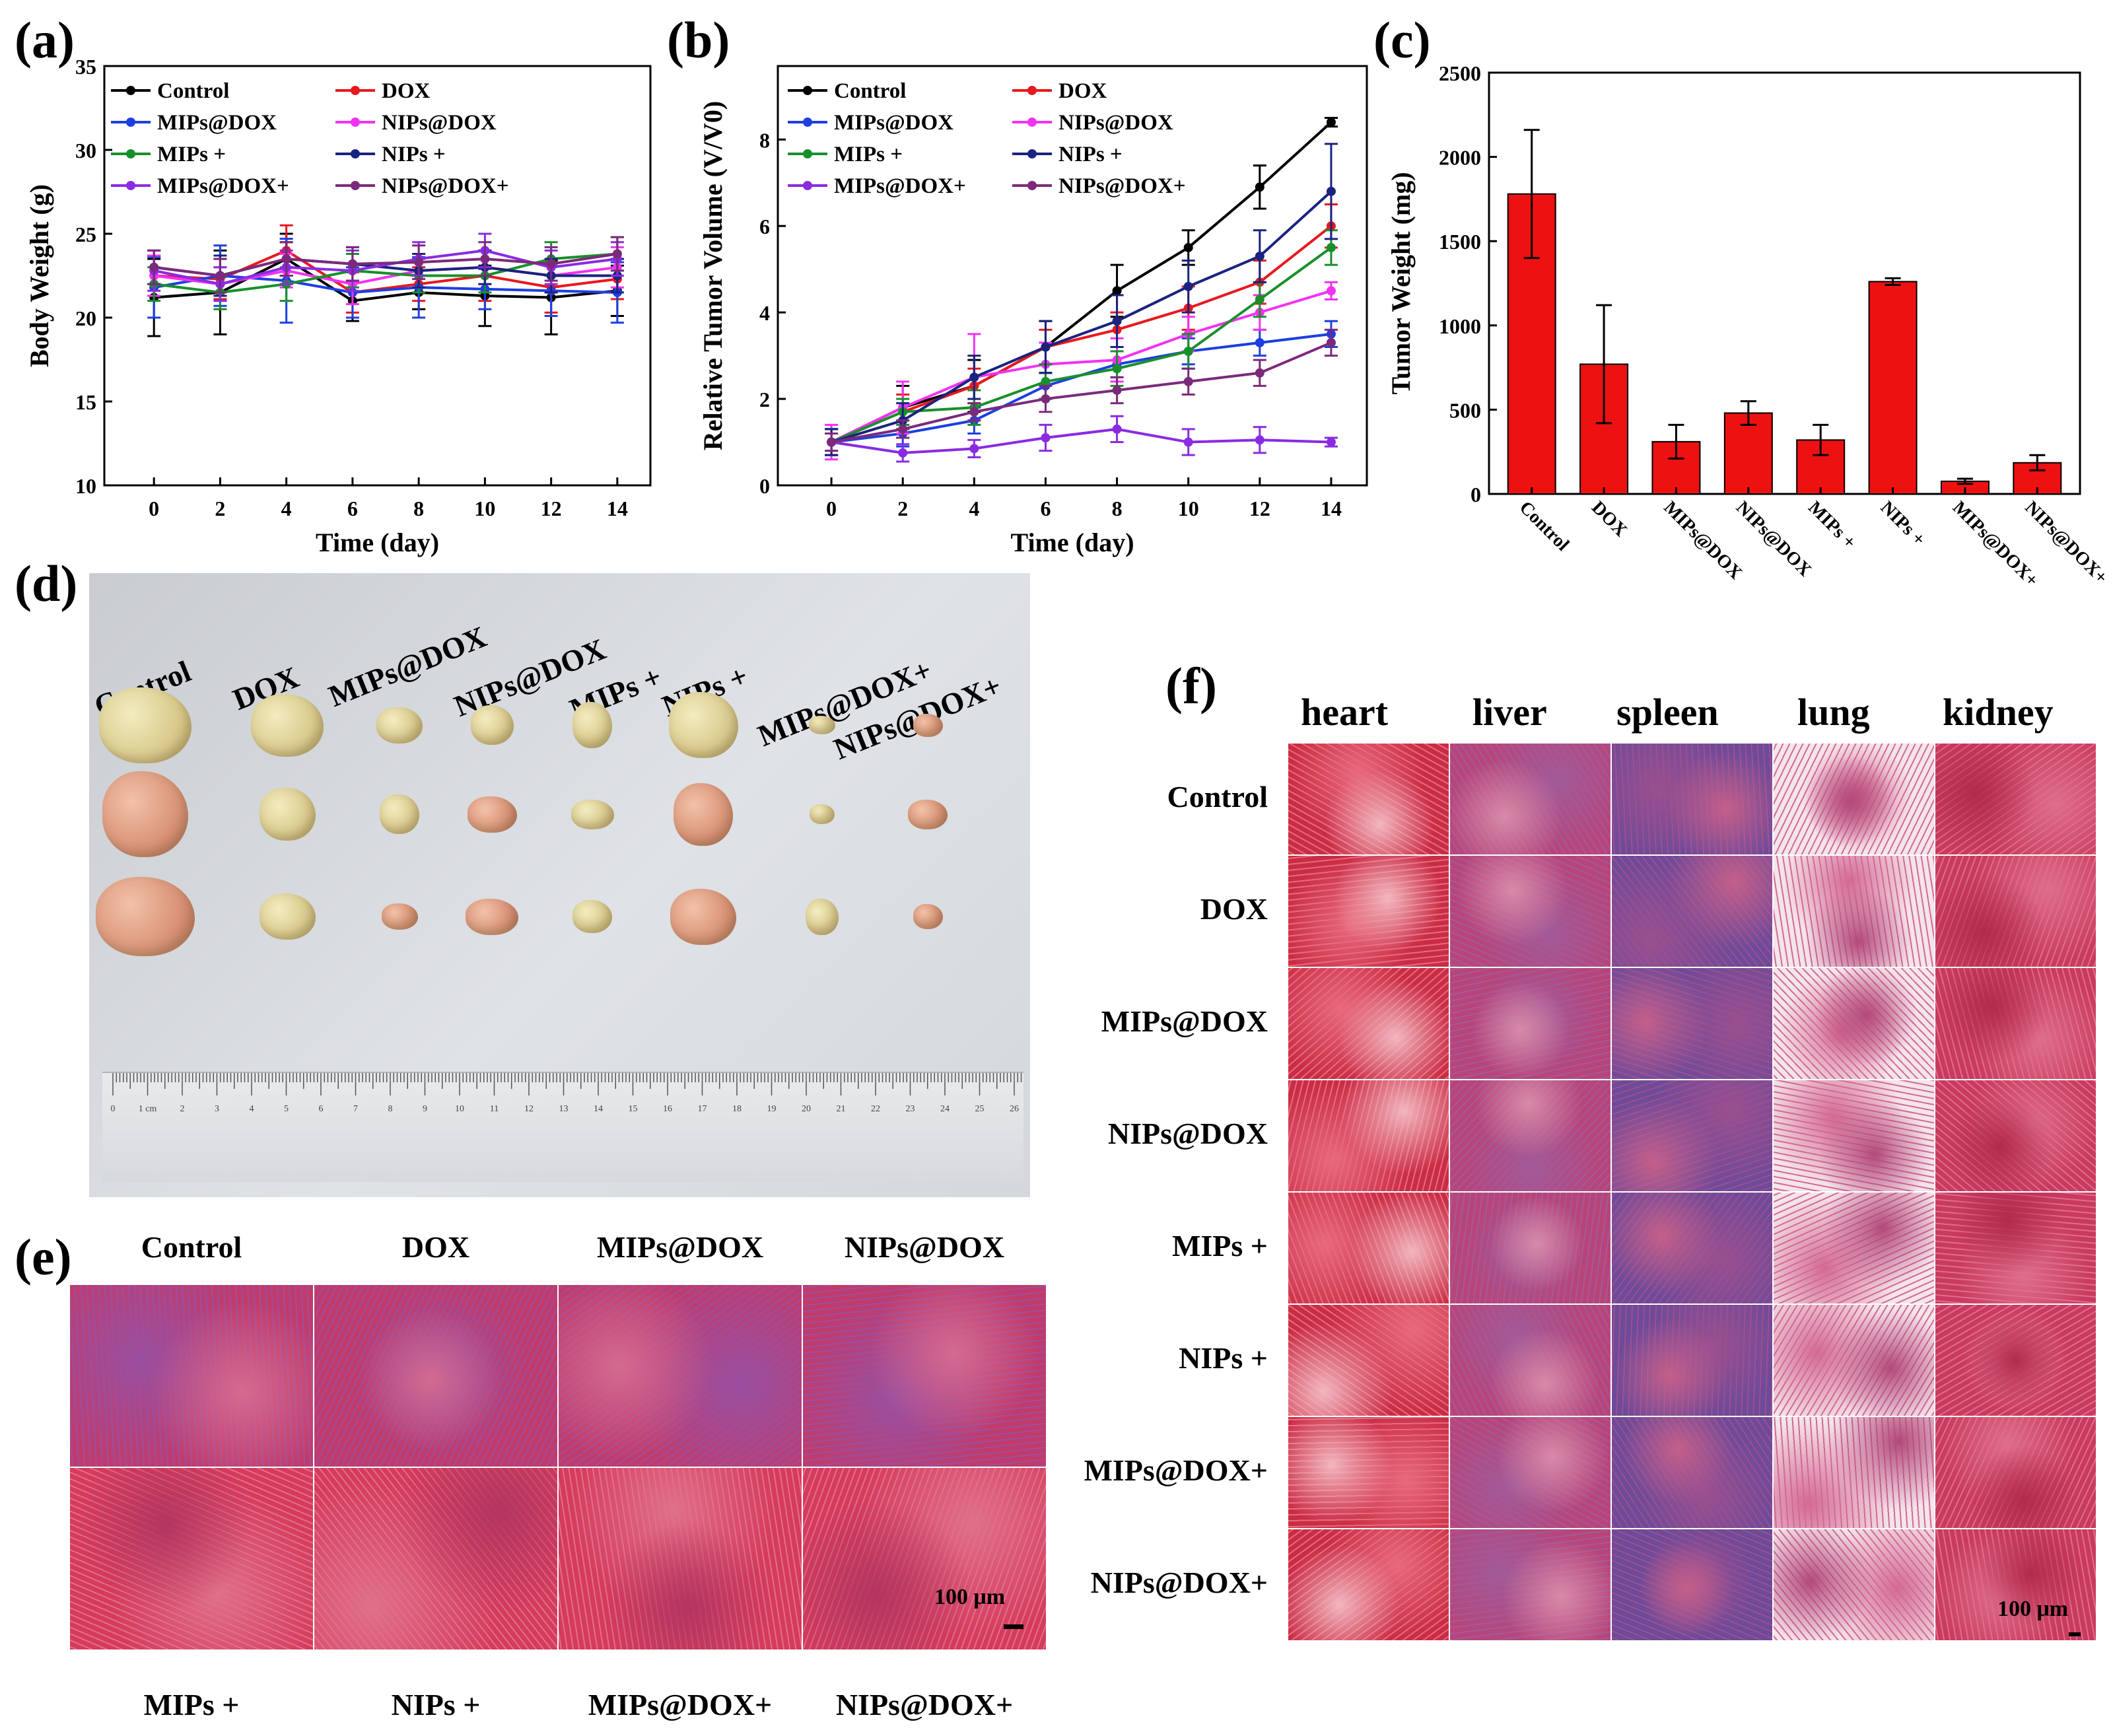 The height and width of the screenshot is (1736, 2113). What do you see at coordinates (1115, 123) in the screenshot?
I see `legend-label: NIPs@DOX` at bounding box center [1115, 123].